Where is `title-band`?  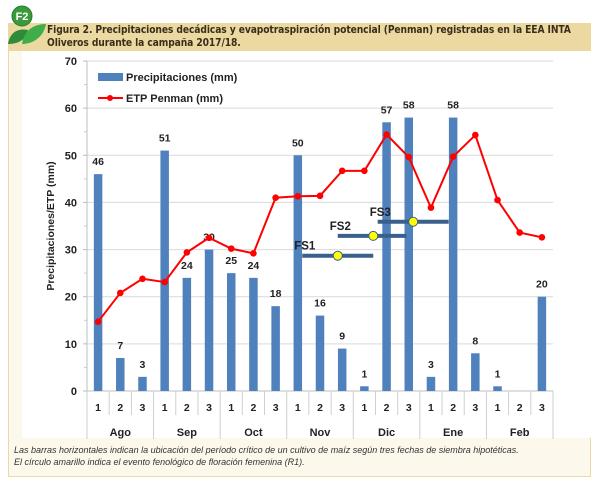 title-band is located at coordinates (299, 37).